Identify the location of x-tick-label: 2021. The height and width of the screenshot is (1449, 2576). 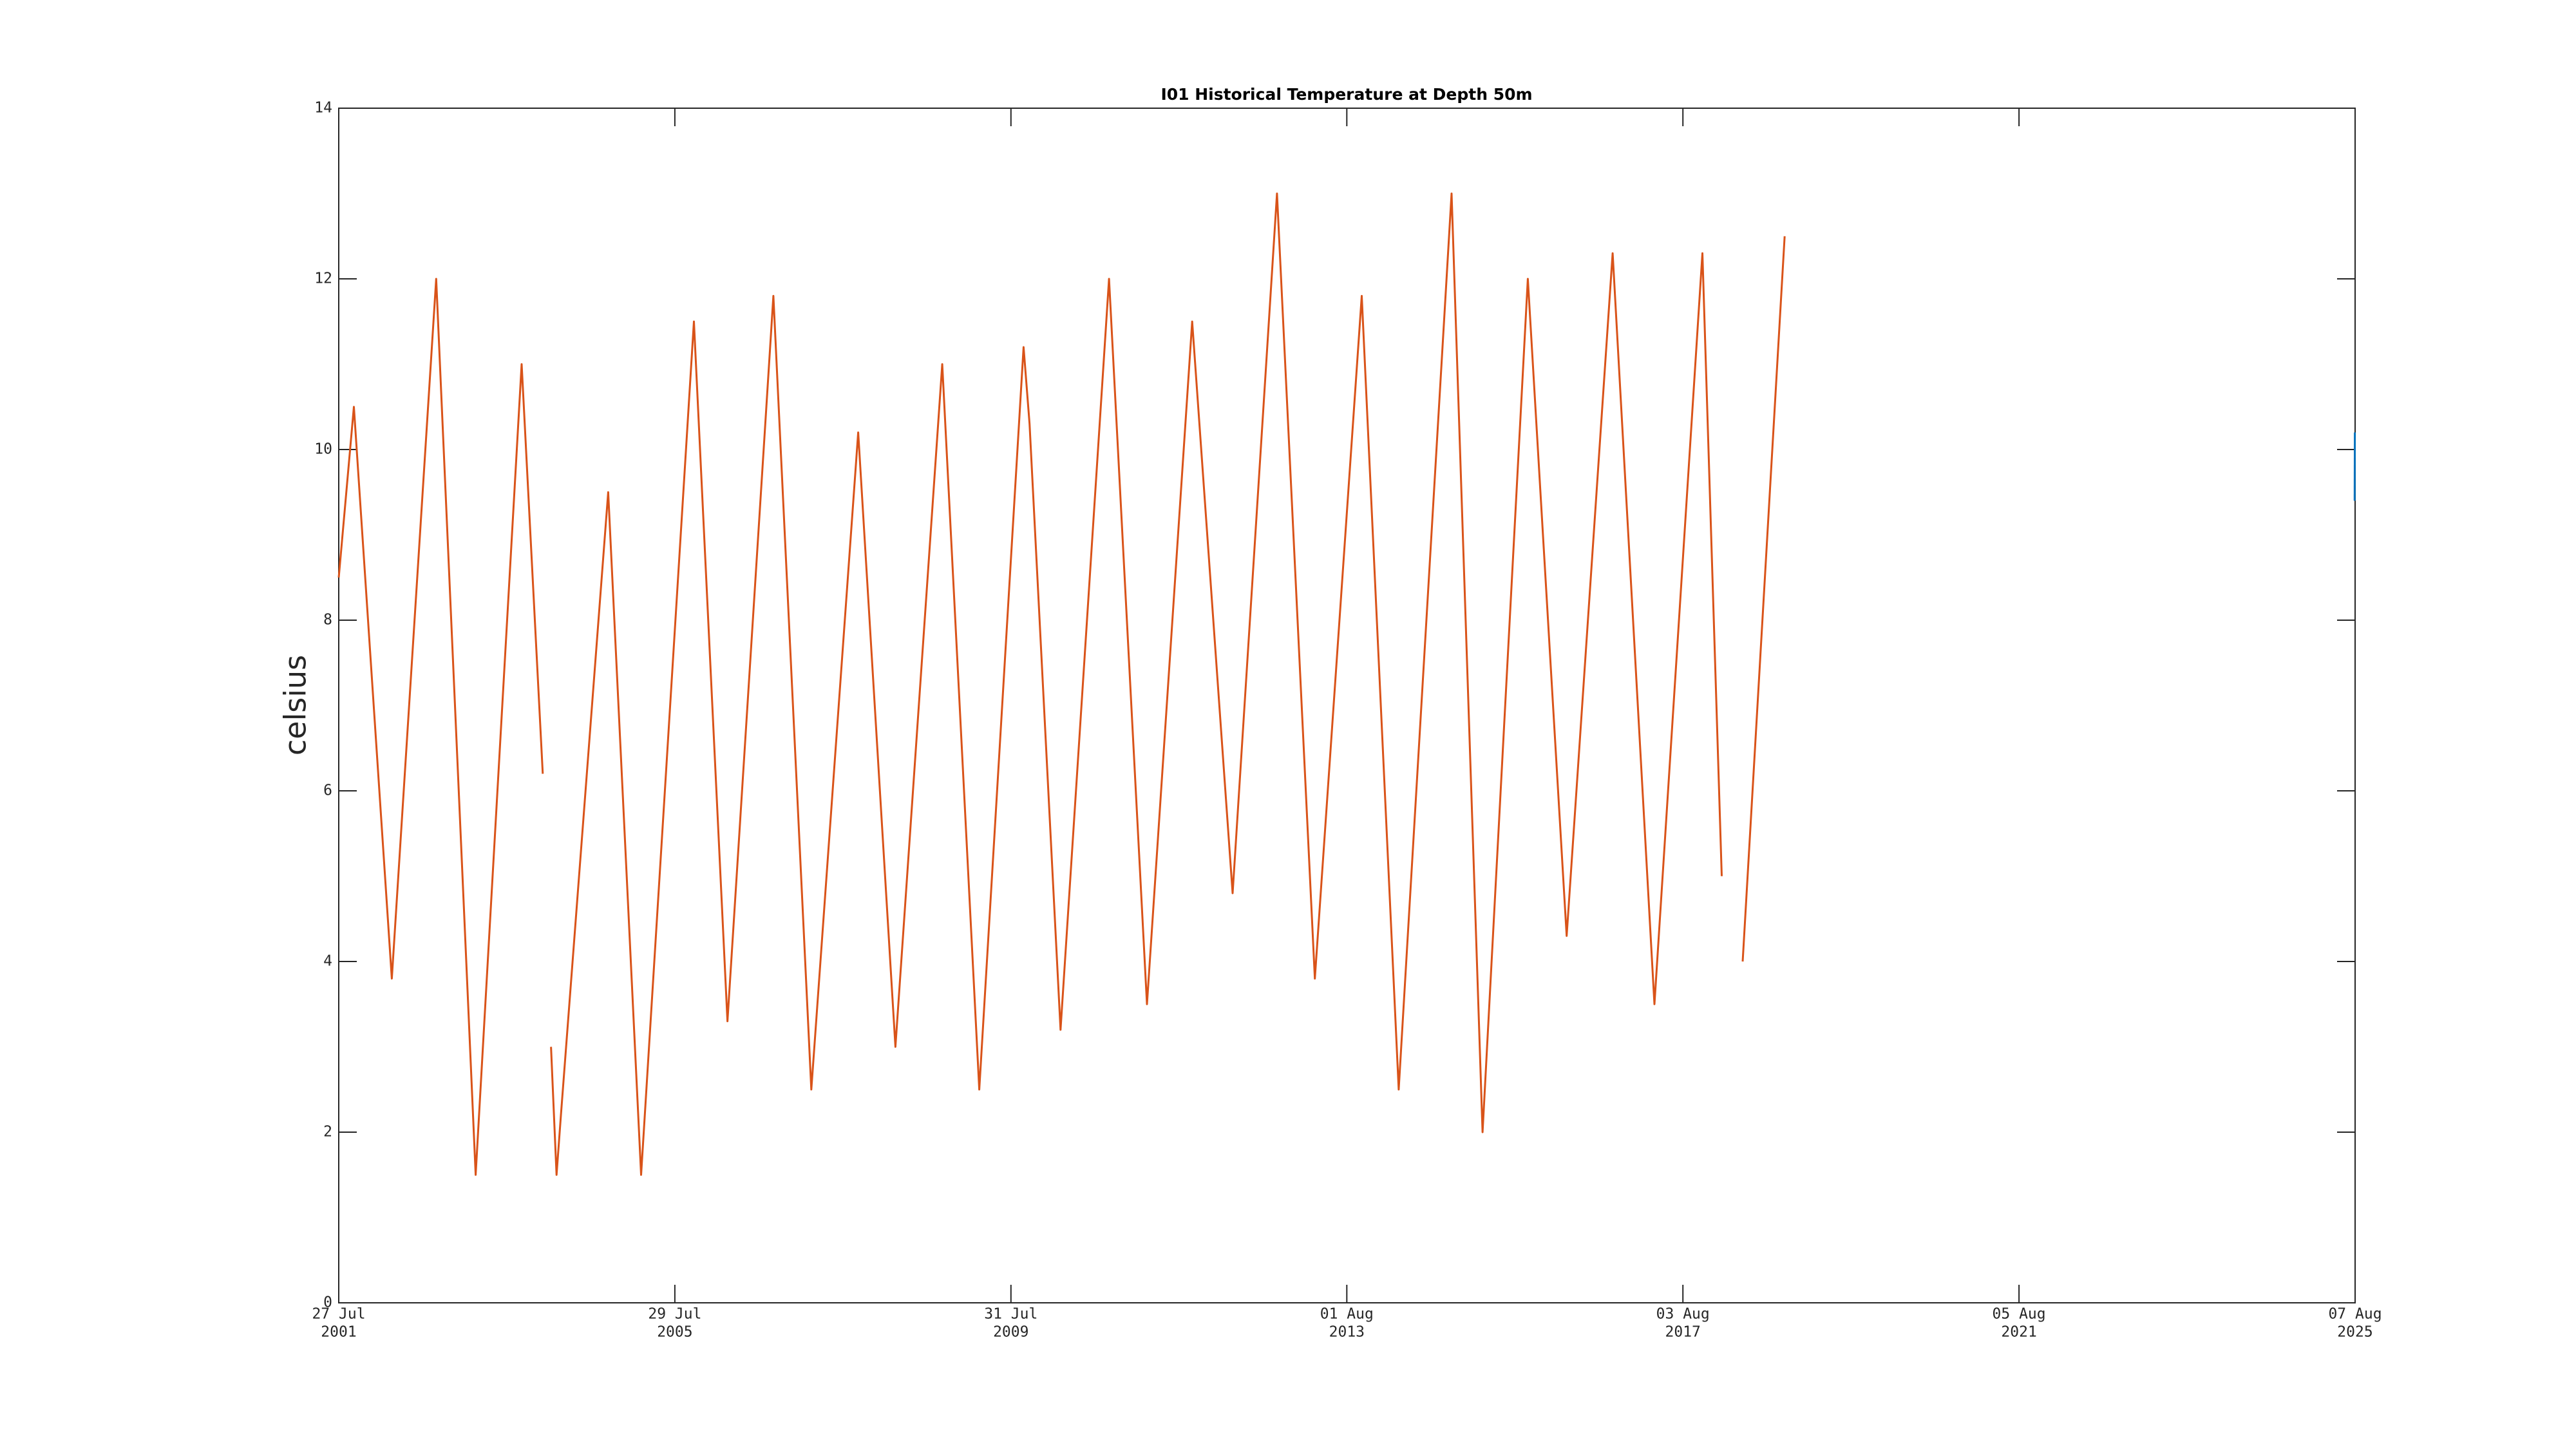
(2018, 1333).